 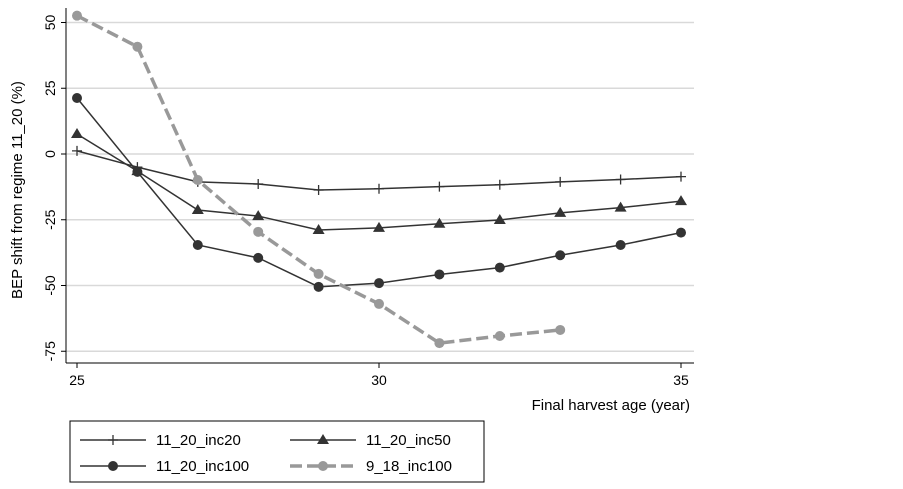 I want to click on y-tick-label: 25, so click(x=50, y=88).